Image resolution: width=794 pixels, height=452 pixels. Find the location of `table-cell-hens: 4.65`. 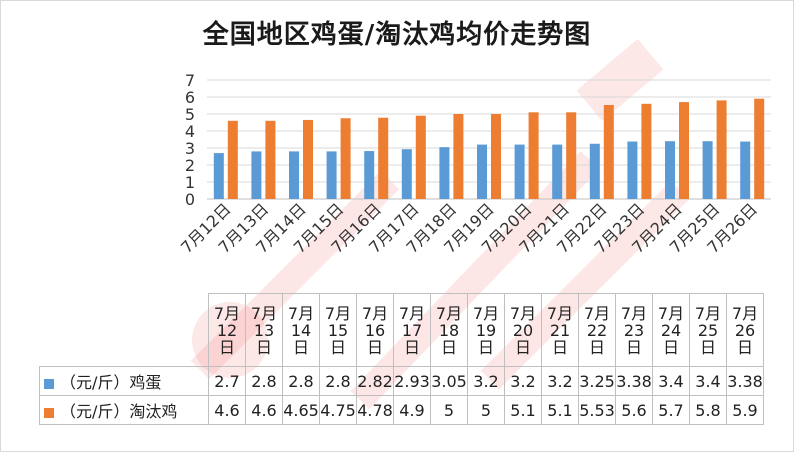

table-cell-hens: 4.65 is located at coordinates (301, 410).